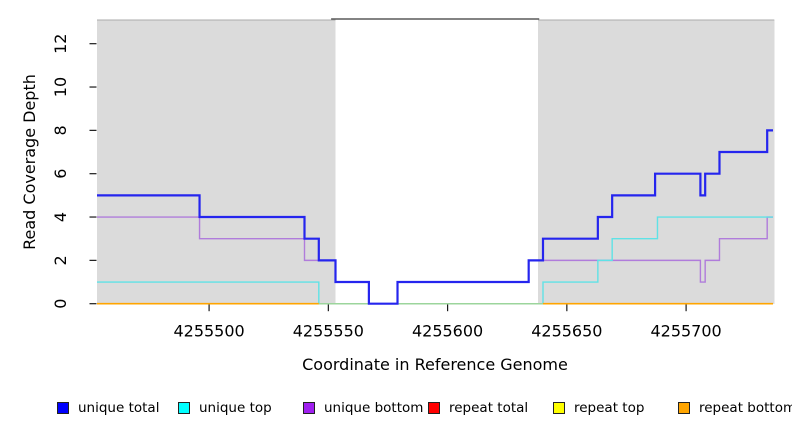  I want to click on y-tick-label: 0, so click(60, 304).